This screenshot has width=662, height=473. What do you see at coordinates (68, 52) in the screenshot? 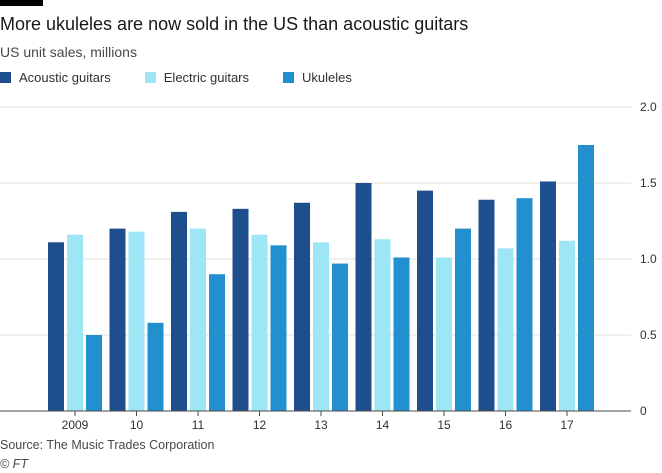
I see `chart-subtitle: US unit sales, millions` at bounding box center [68, 52].